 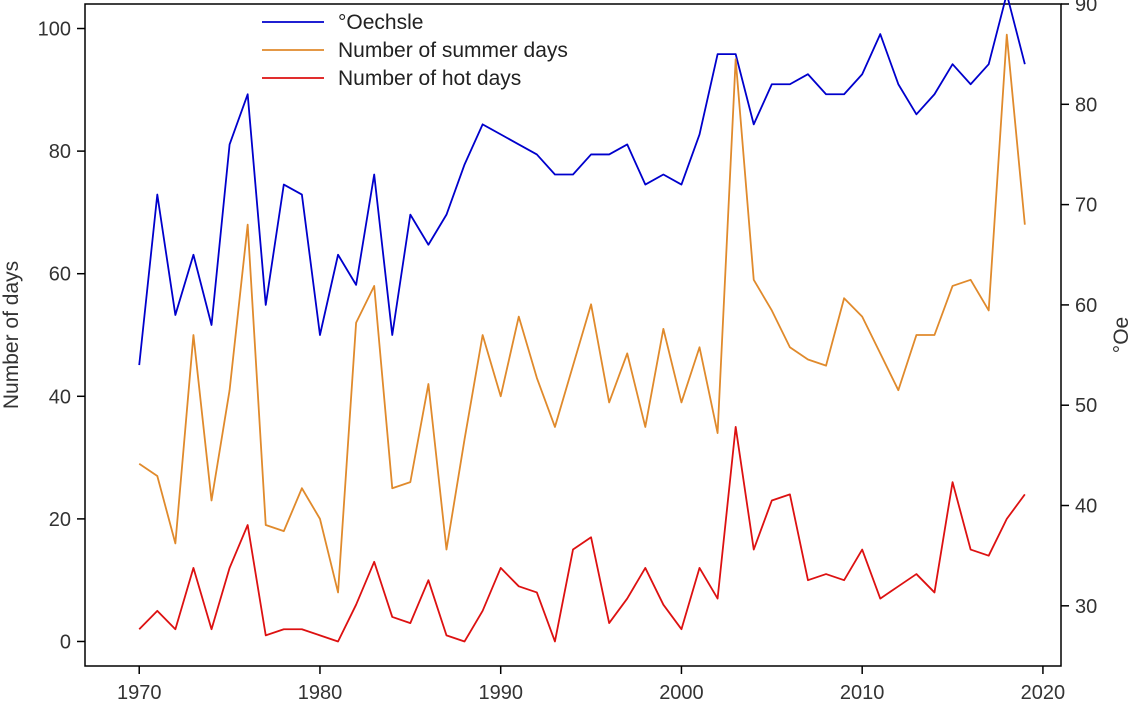 What do you see at coordinates (139, 693) in the screenshot?
I see `x-tick-label: 1970` at bounding box center [139, 693].